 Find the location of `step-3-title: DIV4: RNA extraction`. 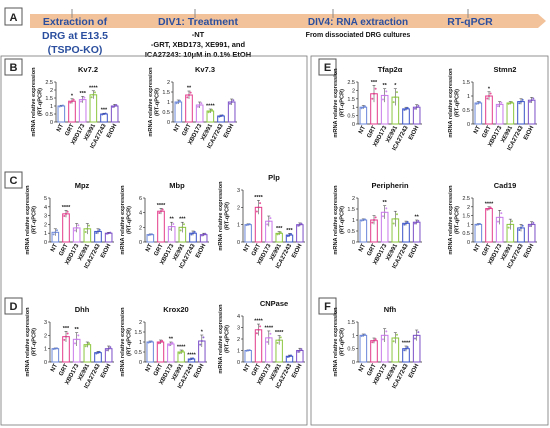

step-3-title: DIV4: RNA extraction is located at coordinates (358, 22).